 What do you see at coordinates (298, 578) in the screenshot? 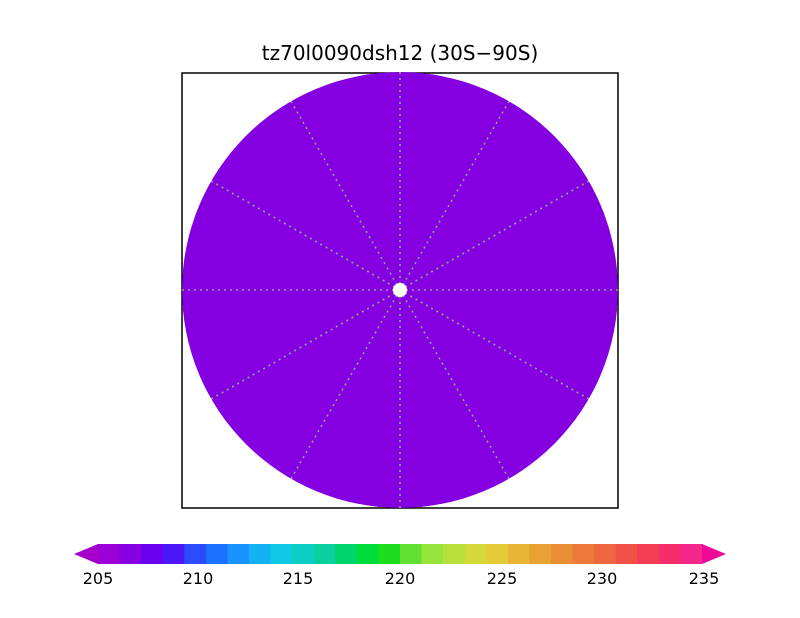
I see `colorbar-tick-label: 215` at bounding box center [298, 578].